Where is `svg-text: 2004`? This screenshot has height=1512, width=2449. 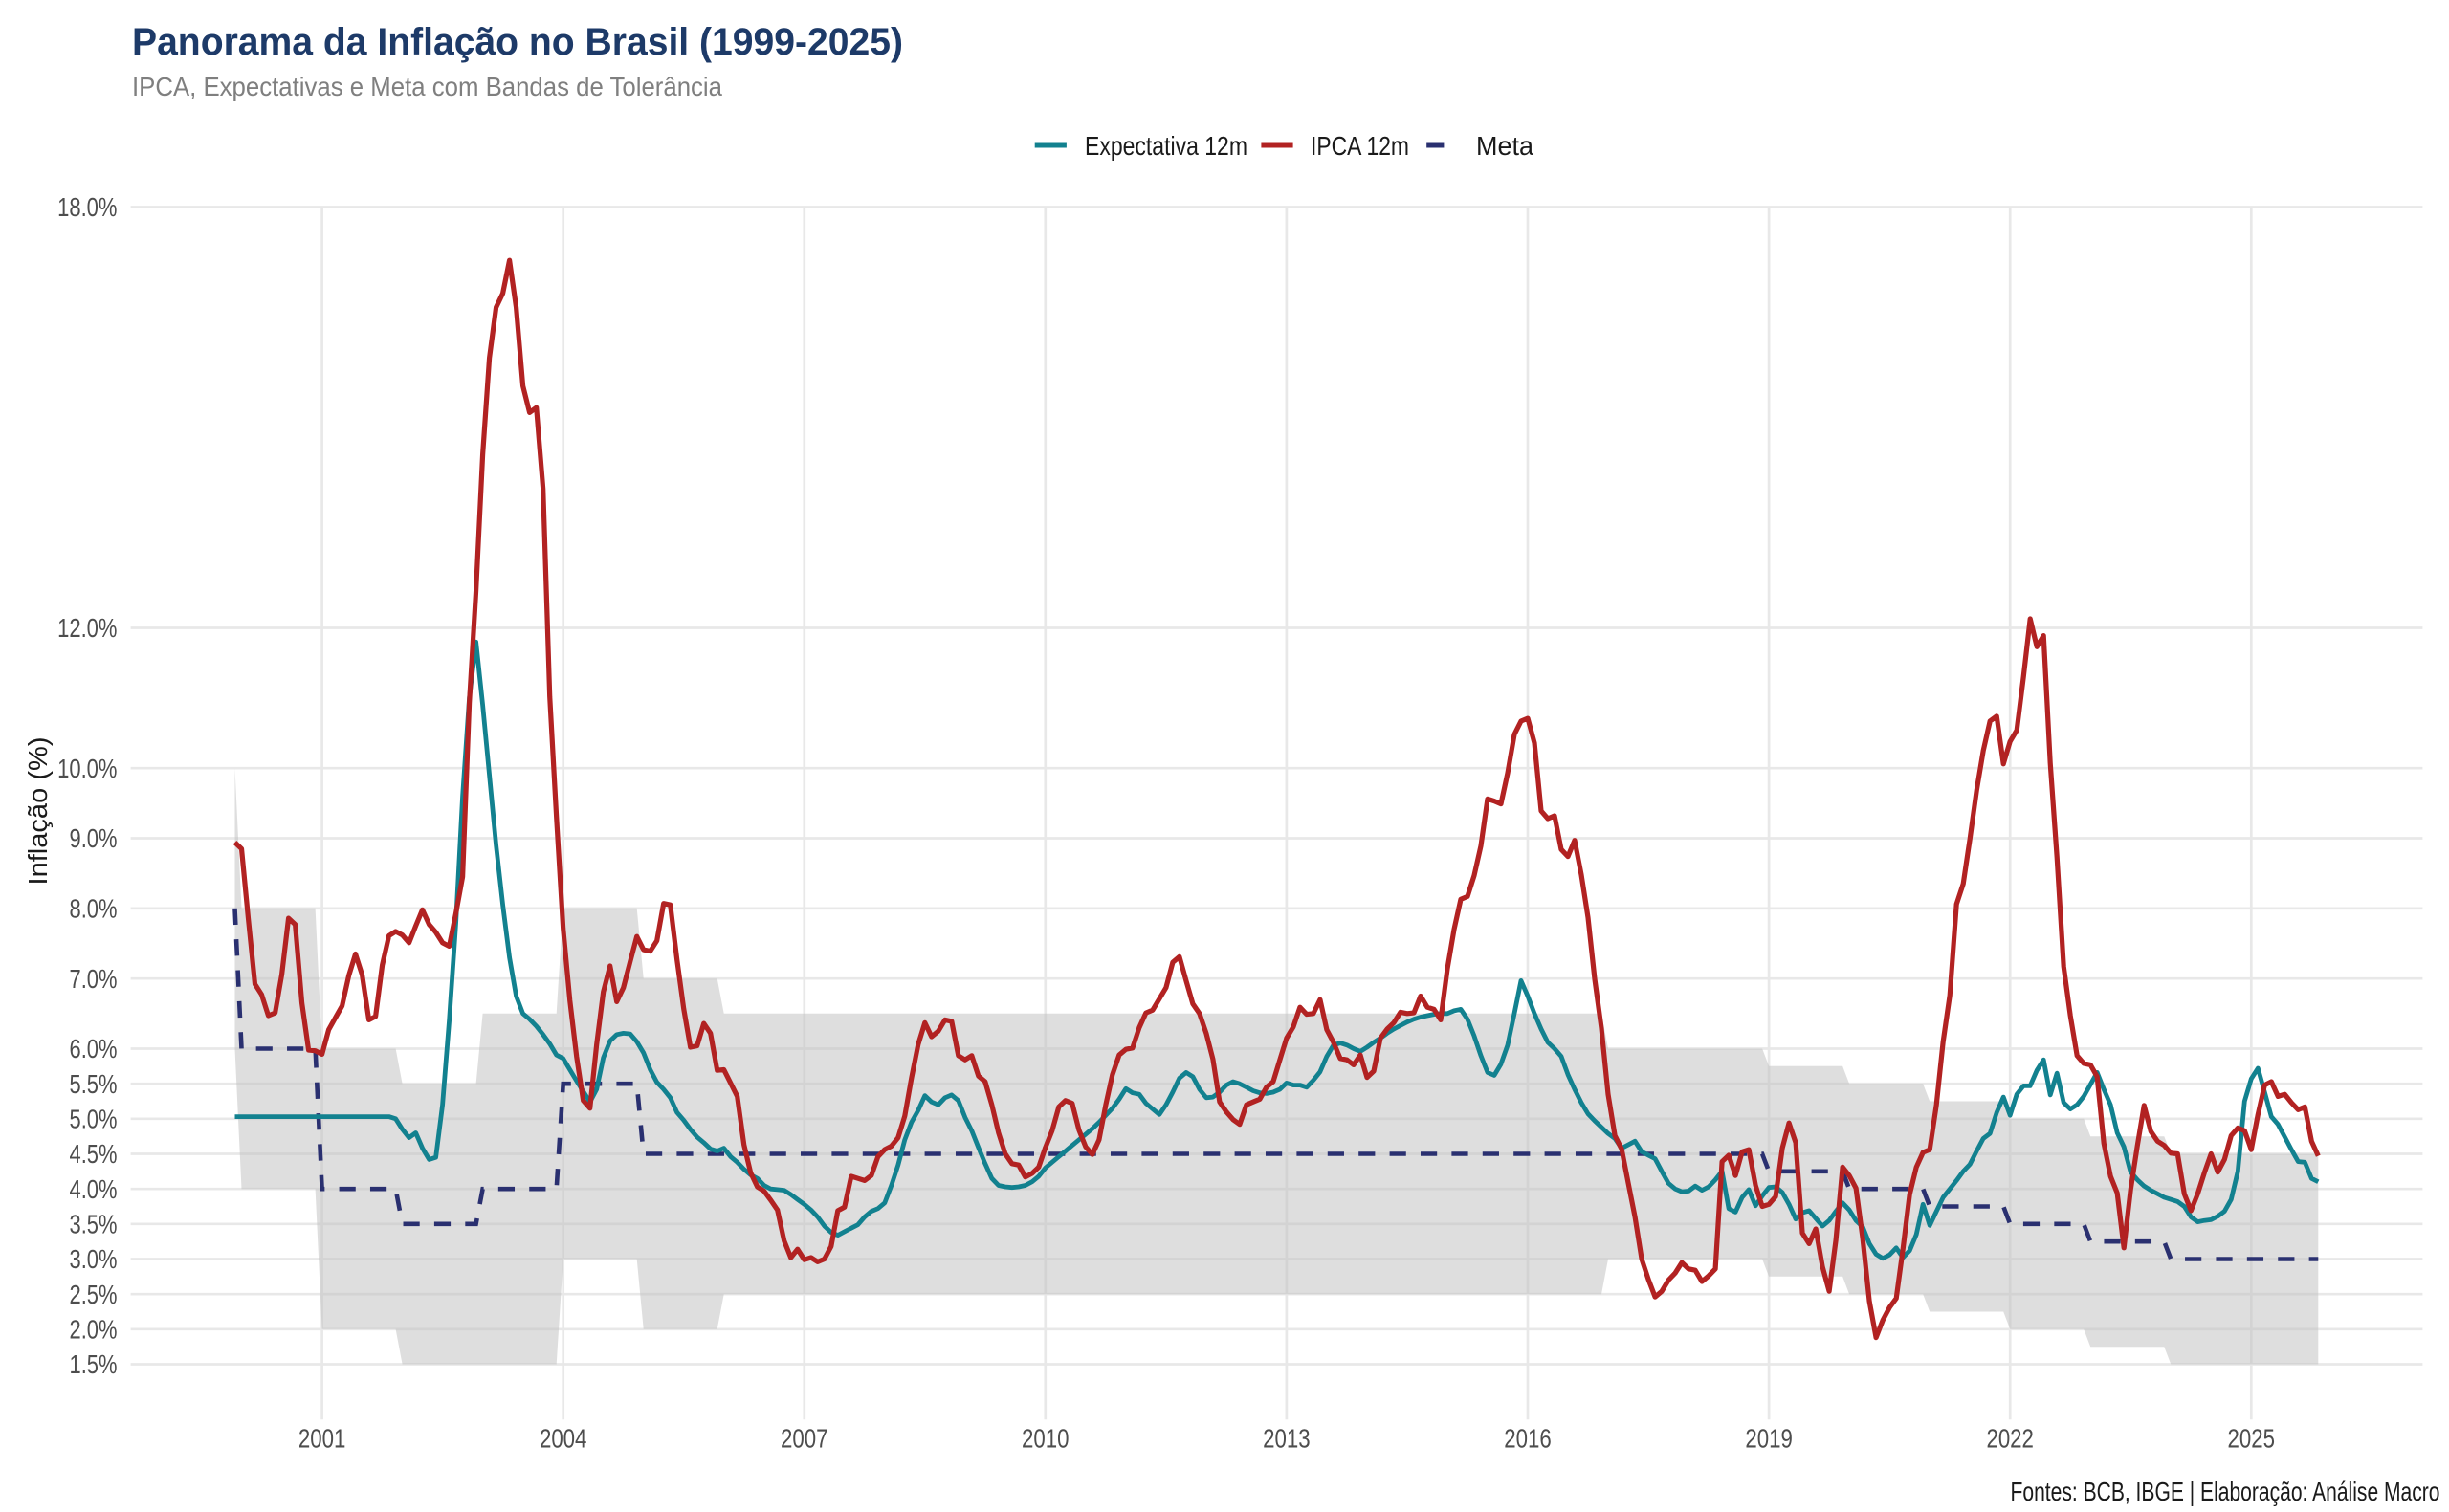 svg-text: 2004 is located at coordinates (563, 1439).